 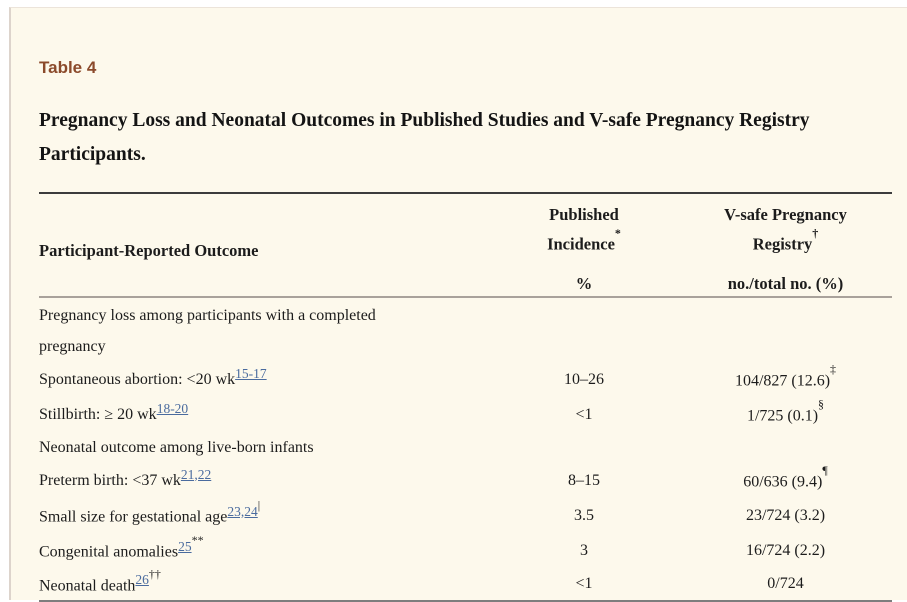 What do you see at coordinates (584, 379) in the screenshot?
I see `published-incidence-cell: 10–26` at bounding box center [584, 379].